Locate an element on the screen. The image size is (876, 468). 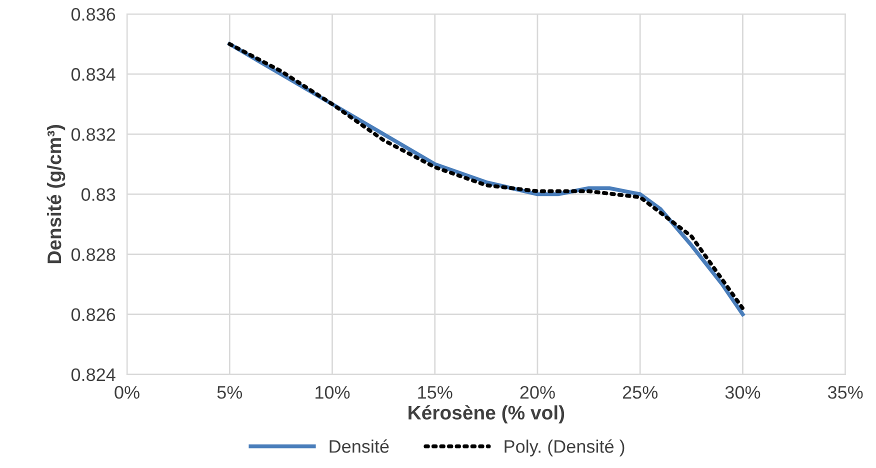
legend-label: Densité is located at coordinates (359, 446).